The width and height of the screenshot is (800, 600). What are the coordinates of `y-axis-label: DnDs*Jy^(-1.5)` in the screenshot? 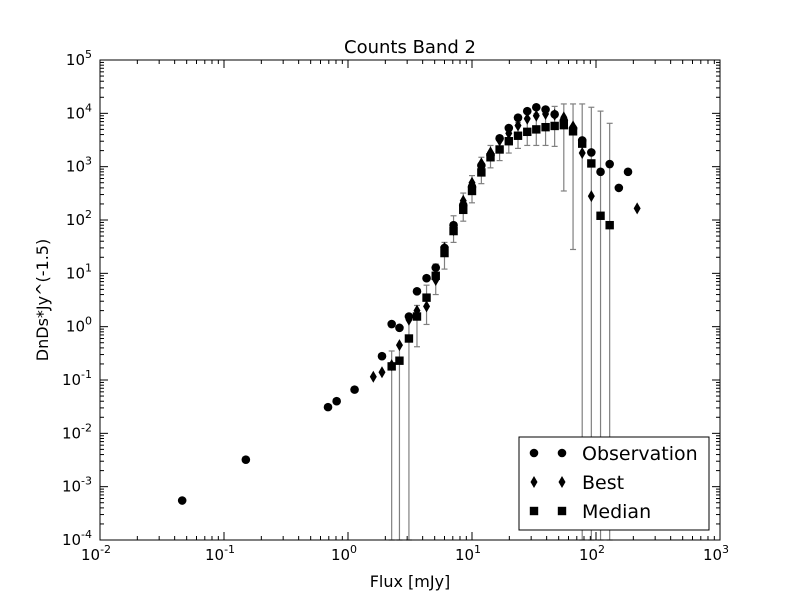 It's located at (42, 300).